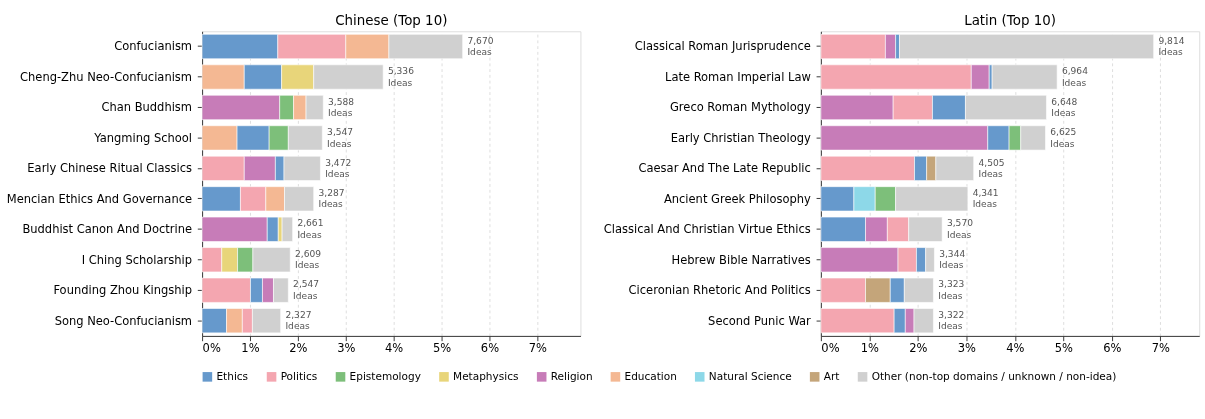 The width and height of the screenshot is (1205, 419). What do you see at coordinates (298, 320) in the screenshot?
I see `annotation: 2,327 Ideas` at bounding box center [298, 320].